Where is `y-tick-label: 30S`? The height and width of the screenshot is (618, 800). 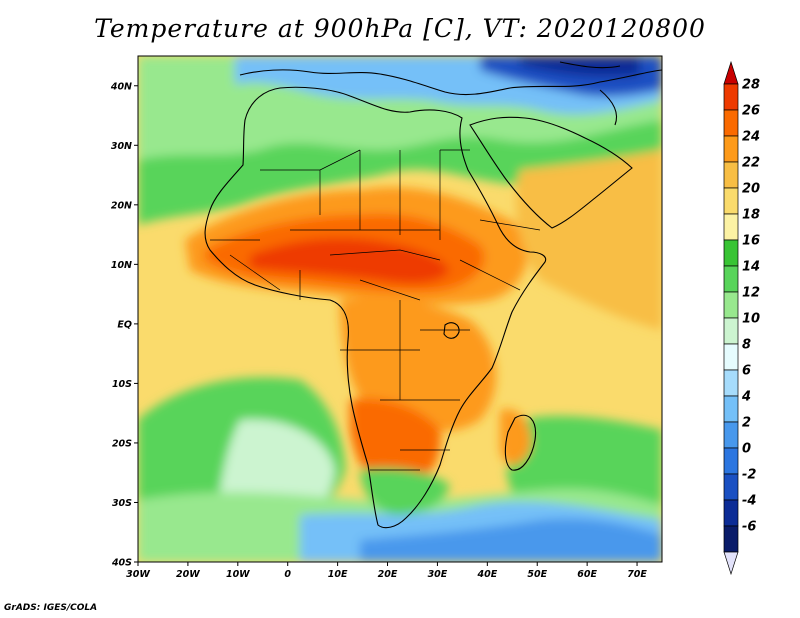 y-tick-label: 30S is located at coordinates (122, 503).